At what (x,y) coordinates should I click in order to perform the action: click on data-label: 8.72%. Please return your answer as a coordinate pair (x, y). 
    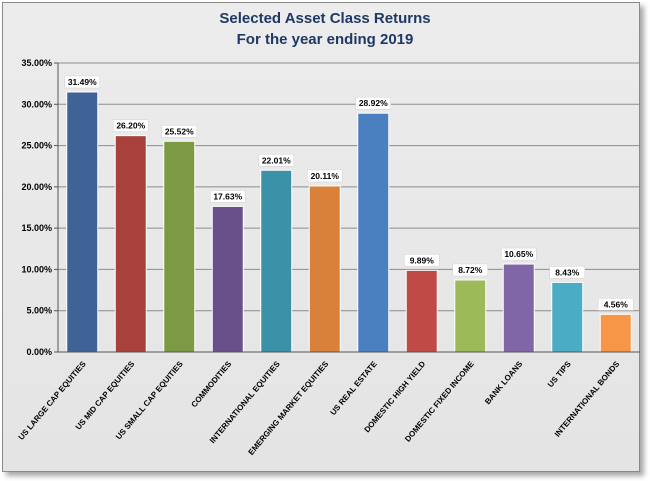
    Looking at the image, I should click on (470, 270).